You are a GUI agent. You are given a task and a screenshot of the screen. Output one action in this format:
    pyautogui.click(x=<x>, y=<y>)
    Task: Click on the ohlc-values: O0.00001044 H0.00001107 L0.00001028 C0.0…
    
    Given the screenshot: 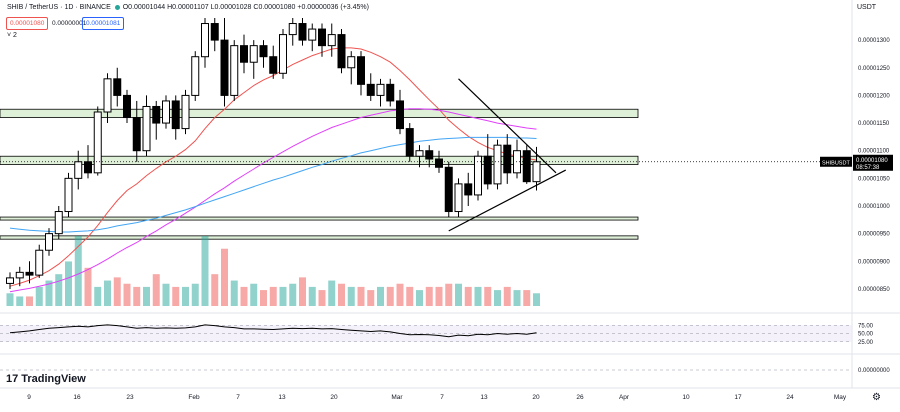 What is the action you would take?
    pyautogui.click(x=245, y=7)
    